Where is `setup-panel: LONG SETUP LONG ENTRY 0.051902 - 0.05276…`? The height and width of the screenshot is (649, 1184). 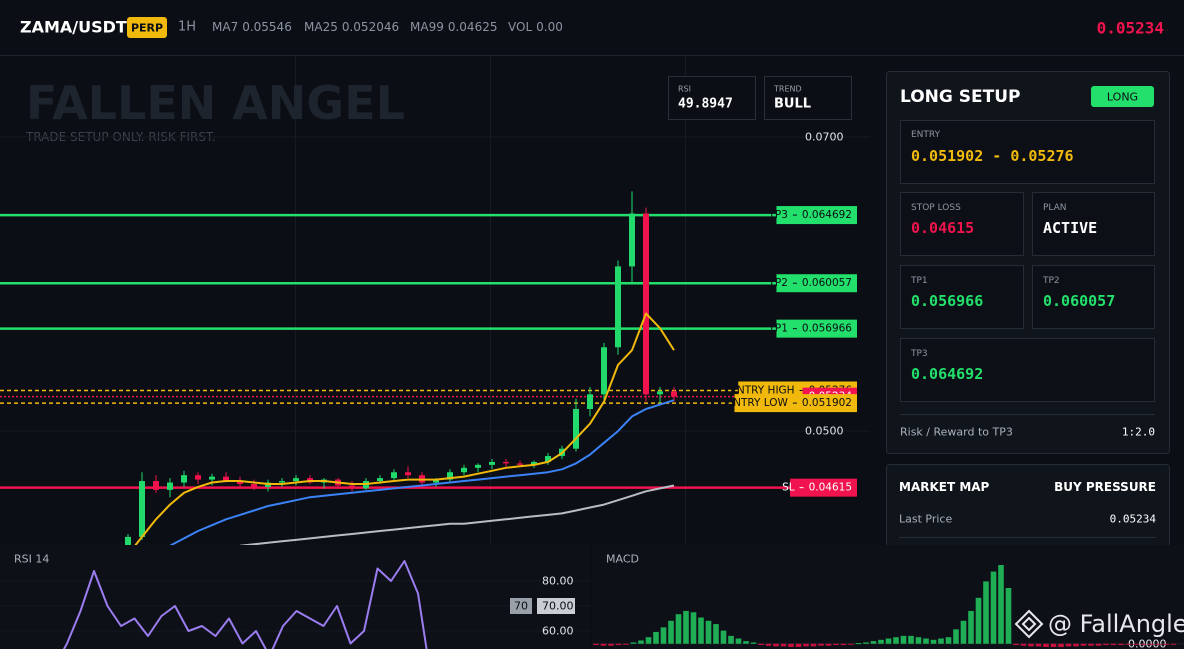 setup-panel: LONG SETUP LONG ENTRY 0.051902 - 0.05276… is located at coordinates (1028, 262).